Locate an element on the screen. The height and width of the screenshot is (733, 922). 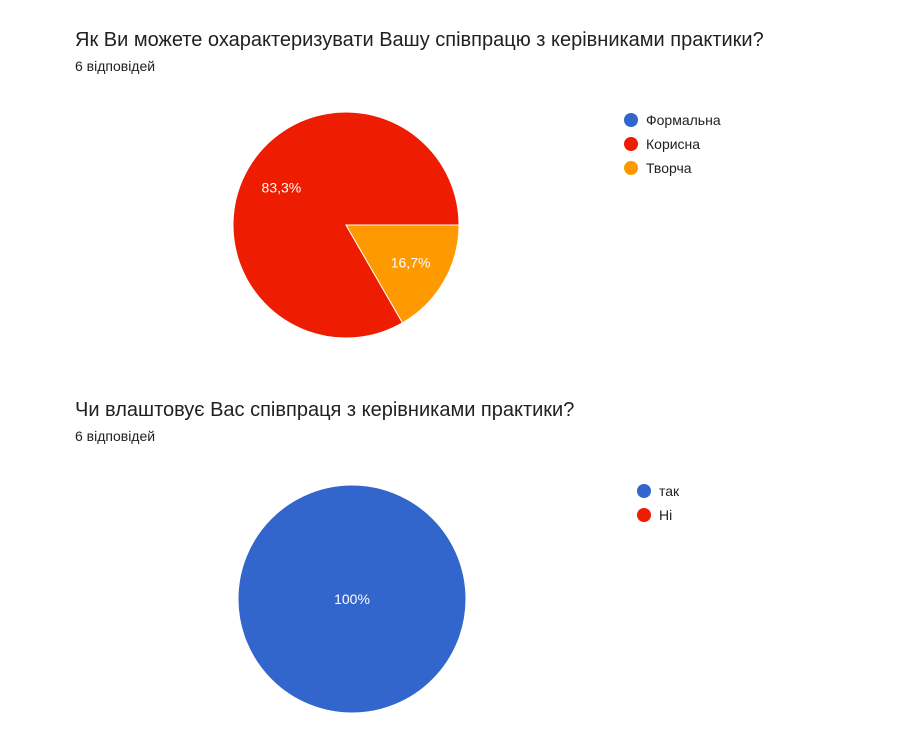
pie-label-так: 100% is located at coordinates (352, 599).